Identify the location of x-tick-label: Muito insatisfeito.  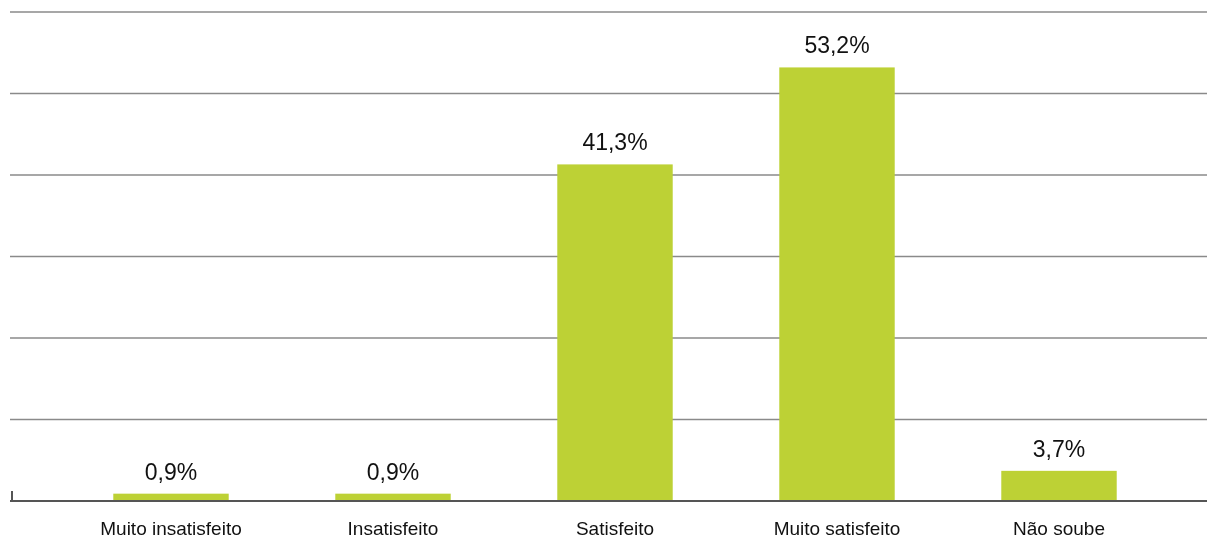
(171, 528).